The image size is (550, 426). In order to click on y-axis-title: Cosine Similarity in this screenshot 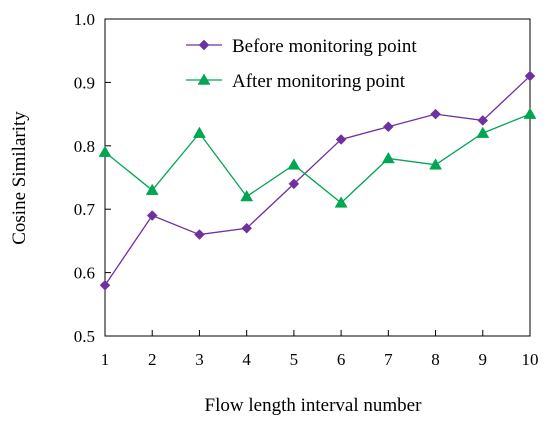, I will do `click(19, 178)`.